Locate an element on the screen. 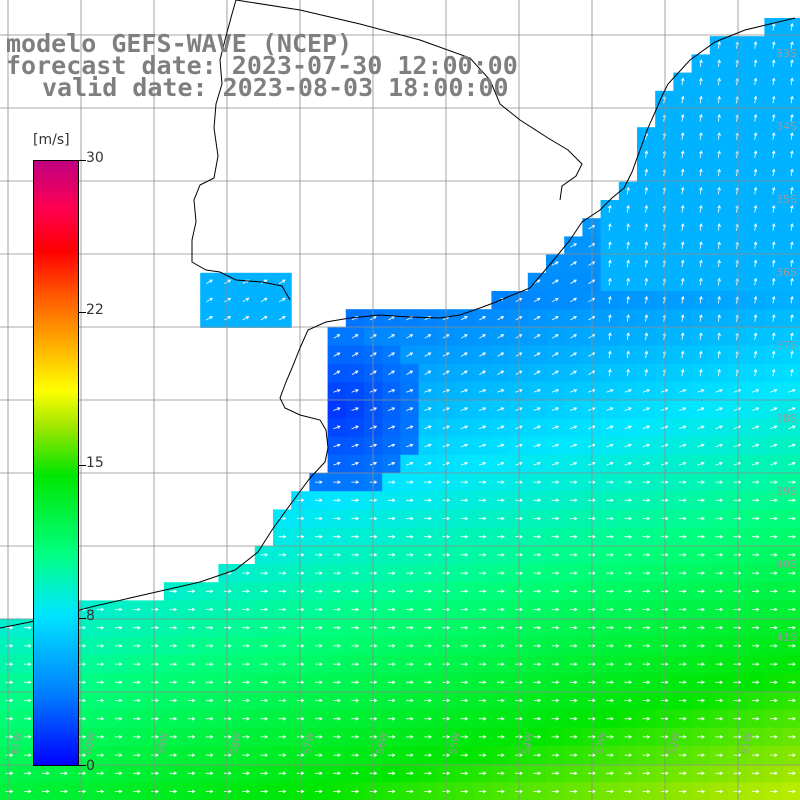 The width and height of the screenshot is (800, 800). latitude-label: 37S is located at coordinates (786, 345).